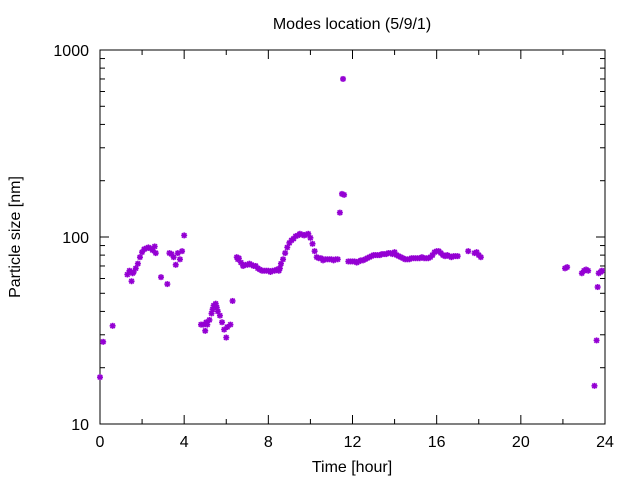  What do you see at coordinates (184, 442) in the screenshot?
I see `x-tick-label: 4` at bounding box center [184, 442].